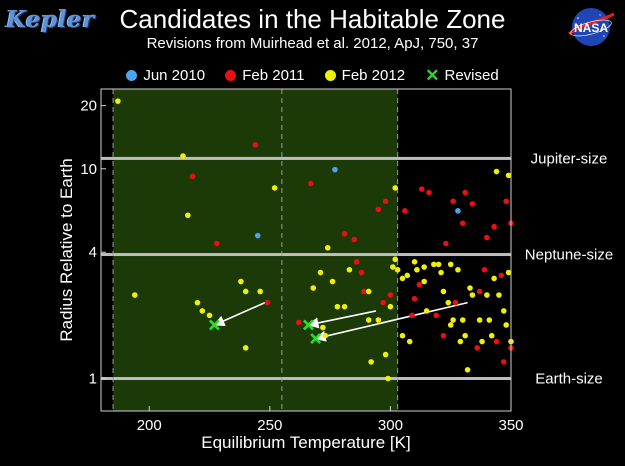 This screenshot has height=466, width=625. Describe the element at coordinates (432, 75) in the screenshot. I see `legend-marker-revised: ✕` at that location.